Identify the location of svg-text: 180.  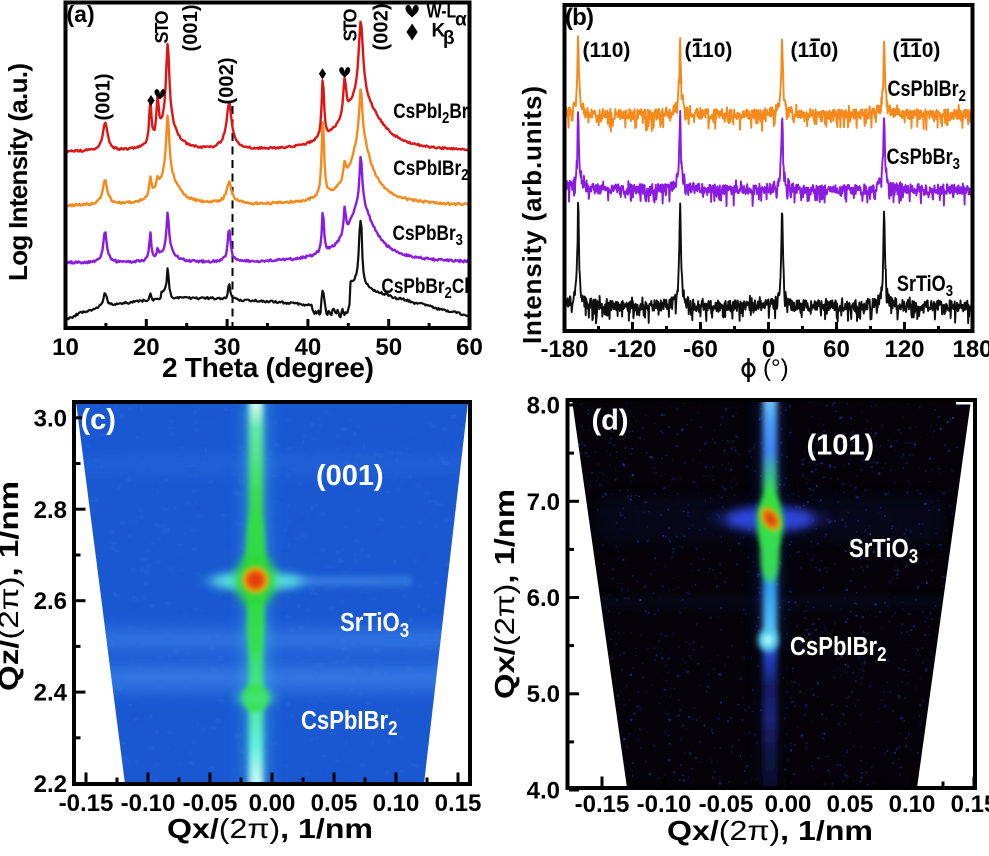
(970, 349).